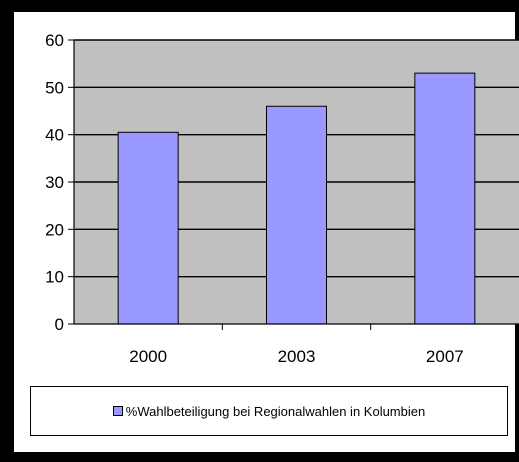  I want to click on y-tick-label: 50, so click(54, 87).